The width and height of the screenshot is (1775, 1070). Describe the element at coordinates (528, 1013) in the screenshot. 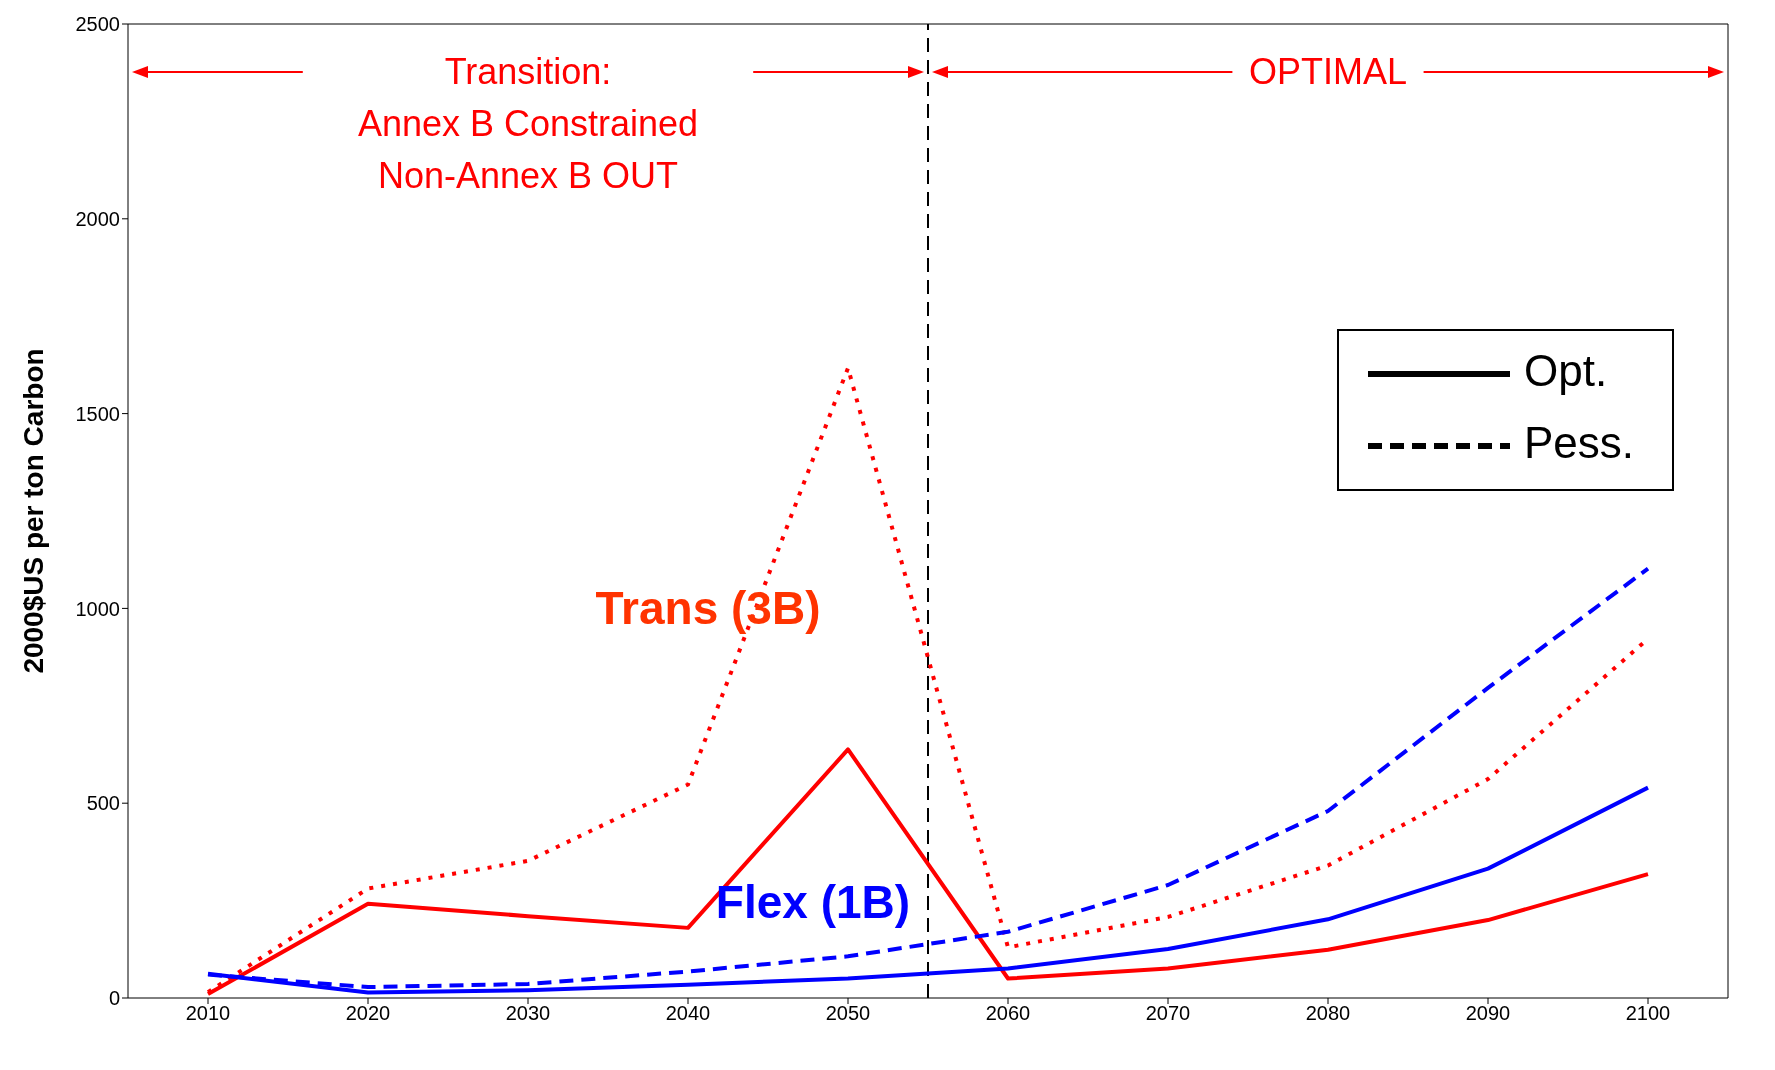

I see `x-tick-label: 2030` at that location.